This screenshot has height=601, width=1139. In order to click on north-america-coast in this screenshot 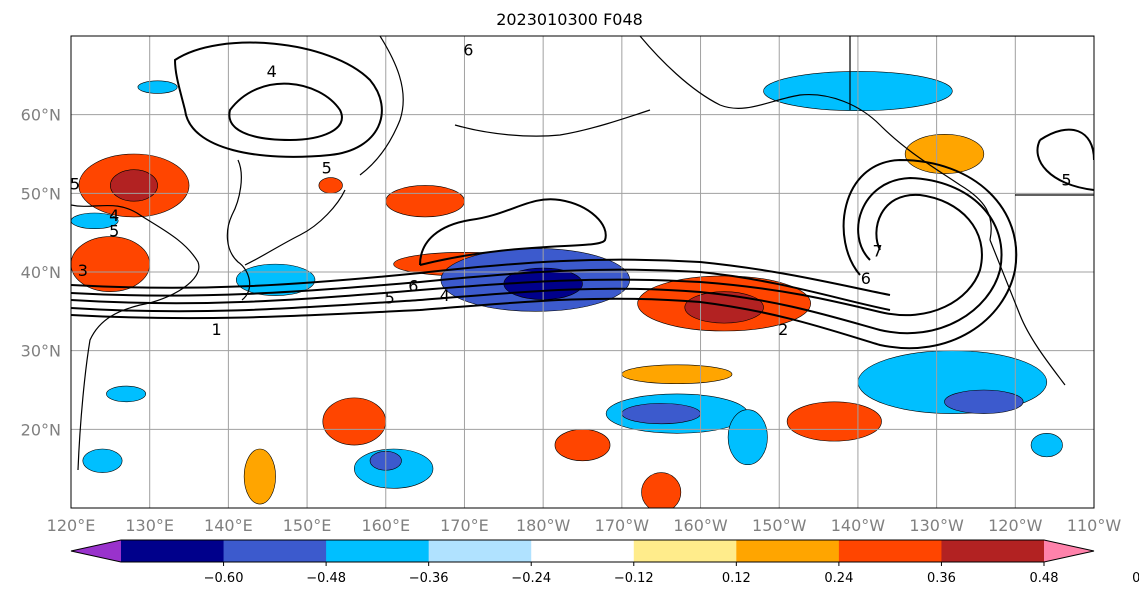, I will do `click(1027, 312)`.